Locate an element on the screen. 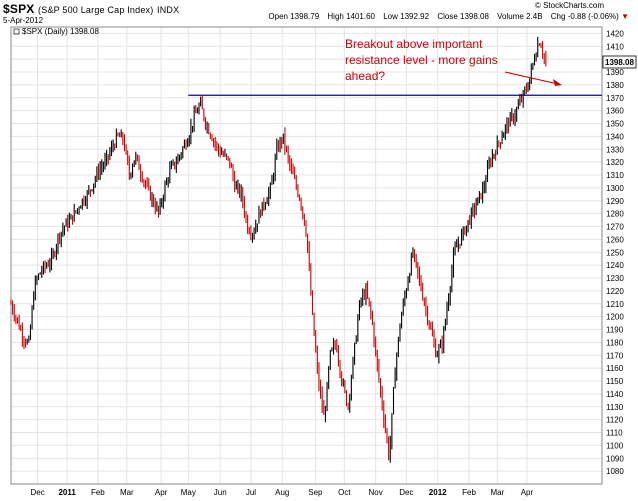  annotation-line-2: resistance level - more gains is located at coordinates (421, 60).